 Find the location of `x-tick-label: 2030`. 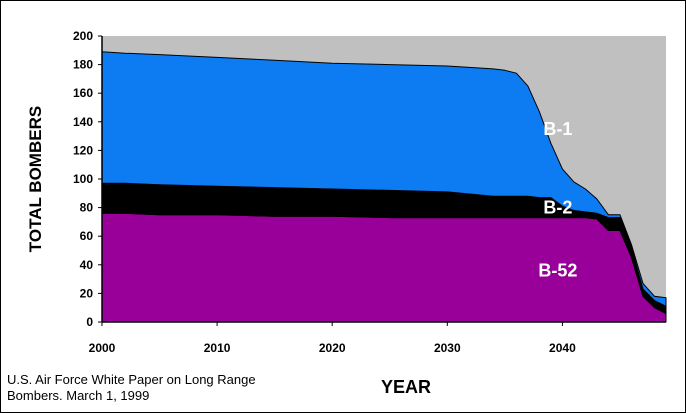

x-tick-label: 2030 is located at coordinates (447, 348).